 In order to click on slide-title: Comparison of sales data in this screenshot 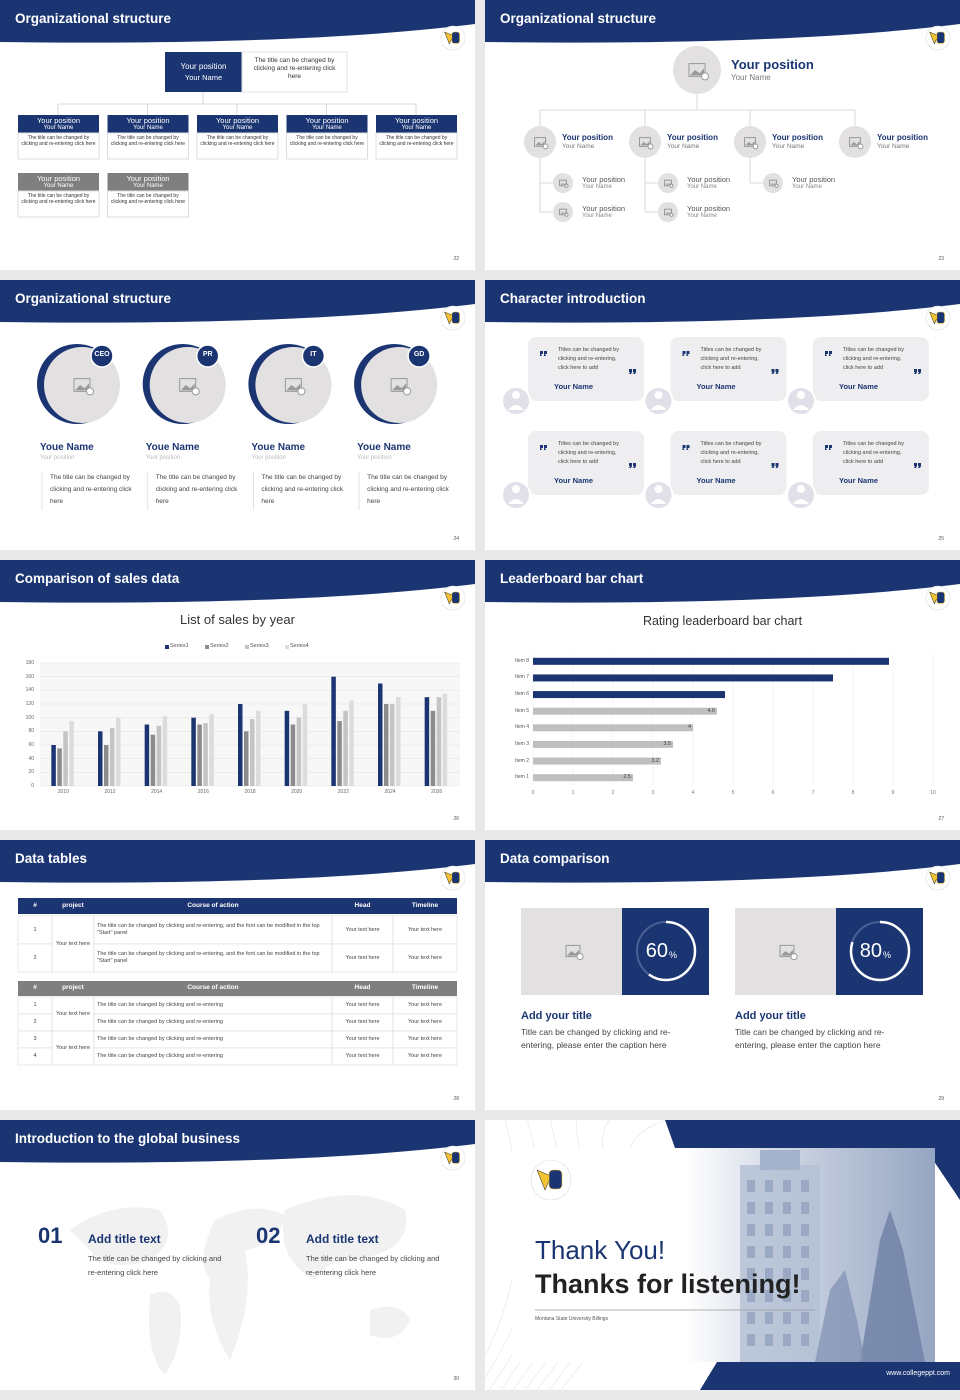, I will do `click(97, 578)`.